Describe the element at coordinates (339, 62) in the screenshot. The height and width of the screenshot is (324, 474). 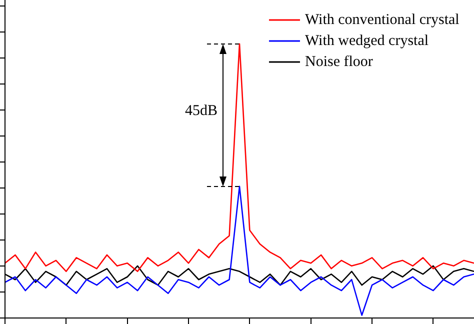
I see `legend-label: Noise floor` at that location.